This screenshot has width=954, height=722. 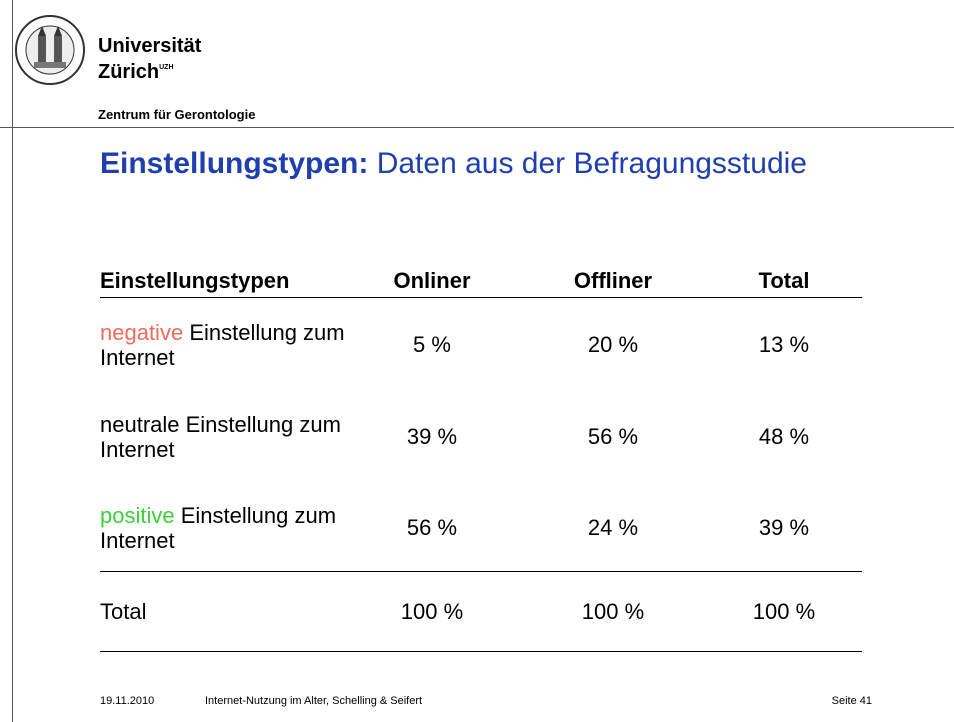 I want to click on row-label: positive Einstellung zum Internet, so click(x=225, y=528).